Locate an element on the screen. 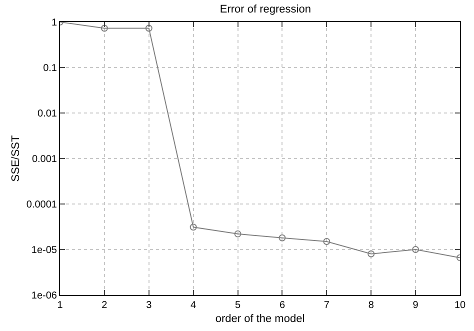 The height and width of the screenshot is (331, 474). x-tick-label: 6 is located at coordinates (282, 305).